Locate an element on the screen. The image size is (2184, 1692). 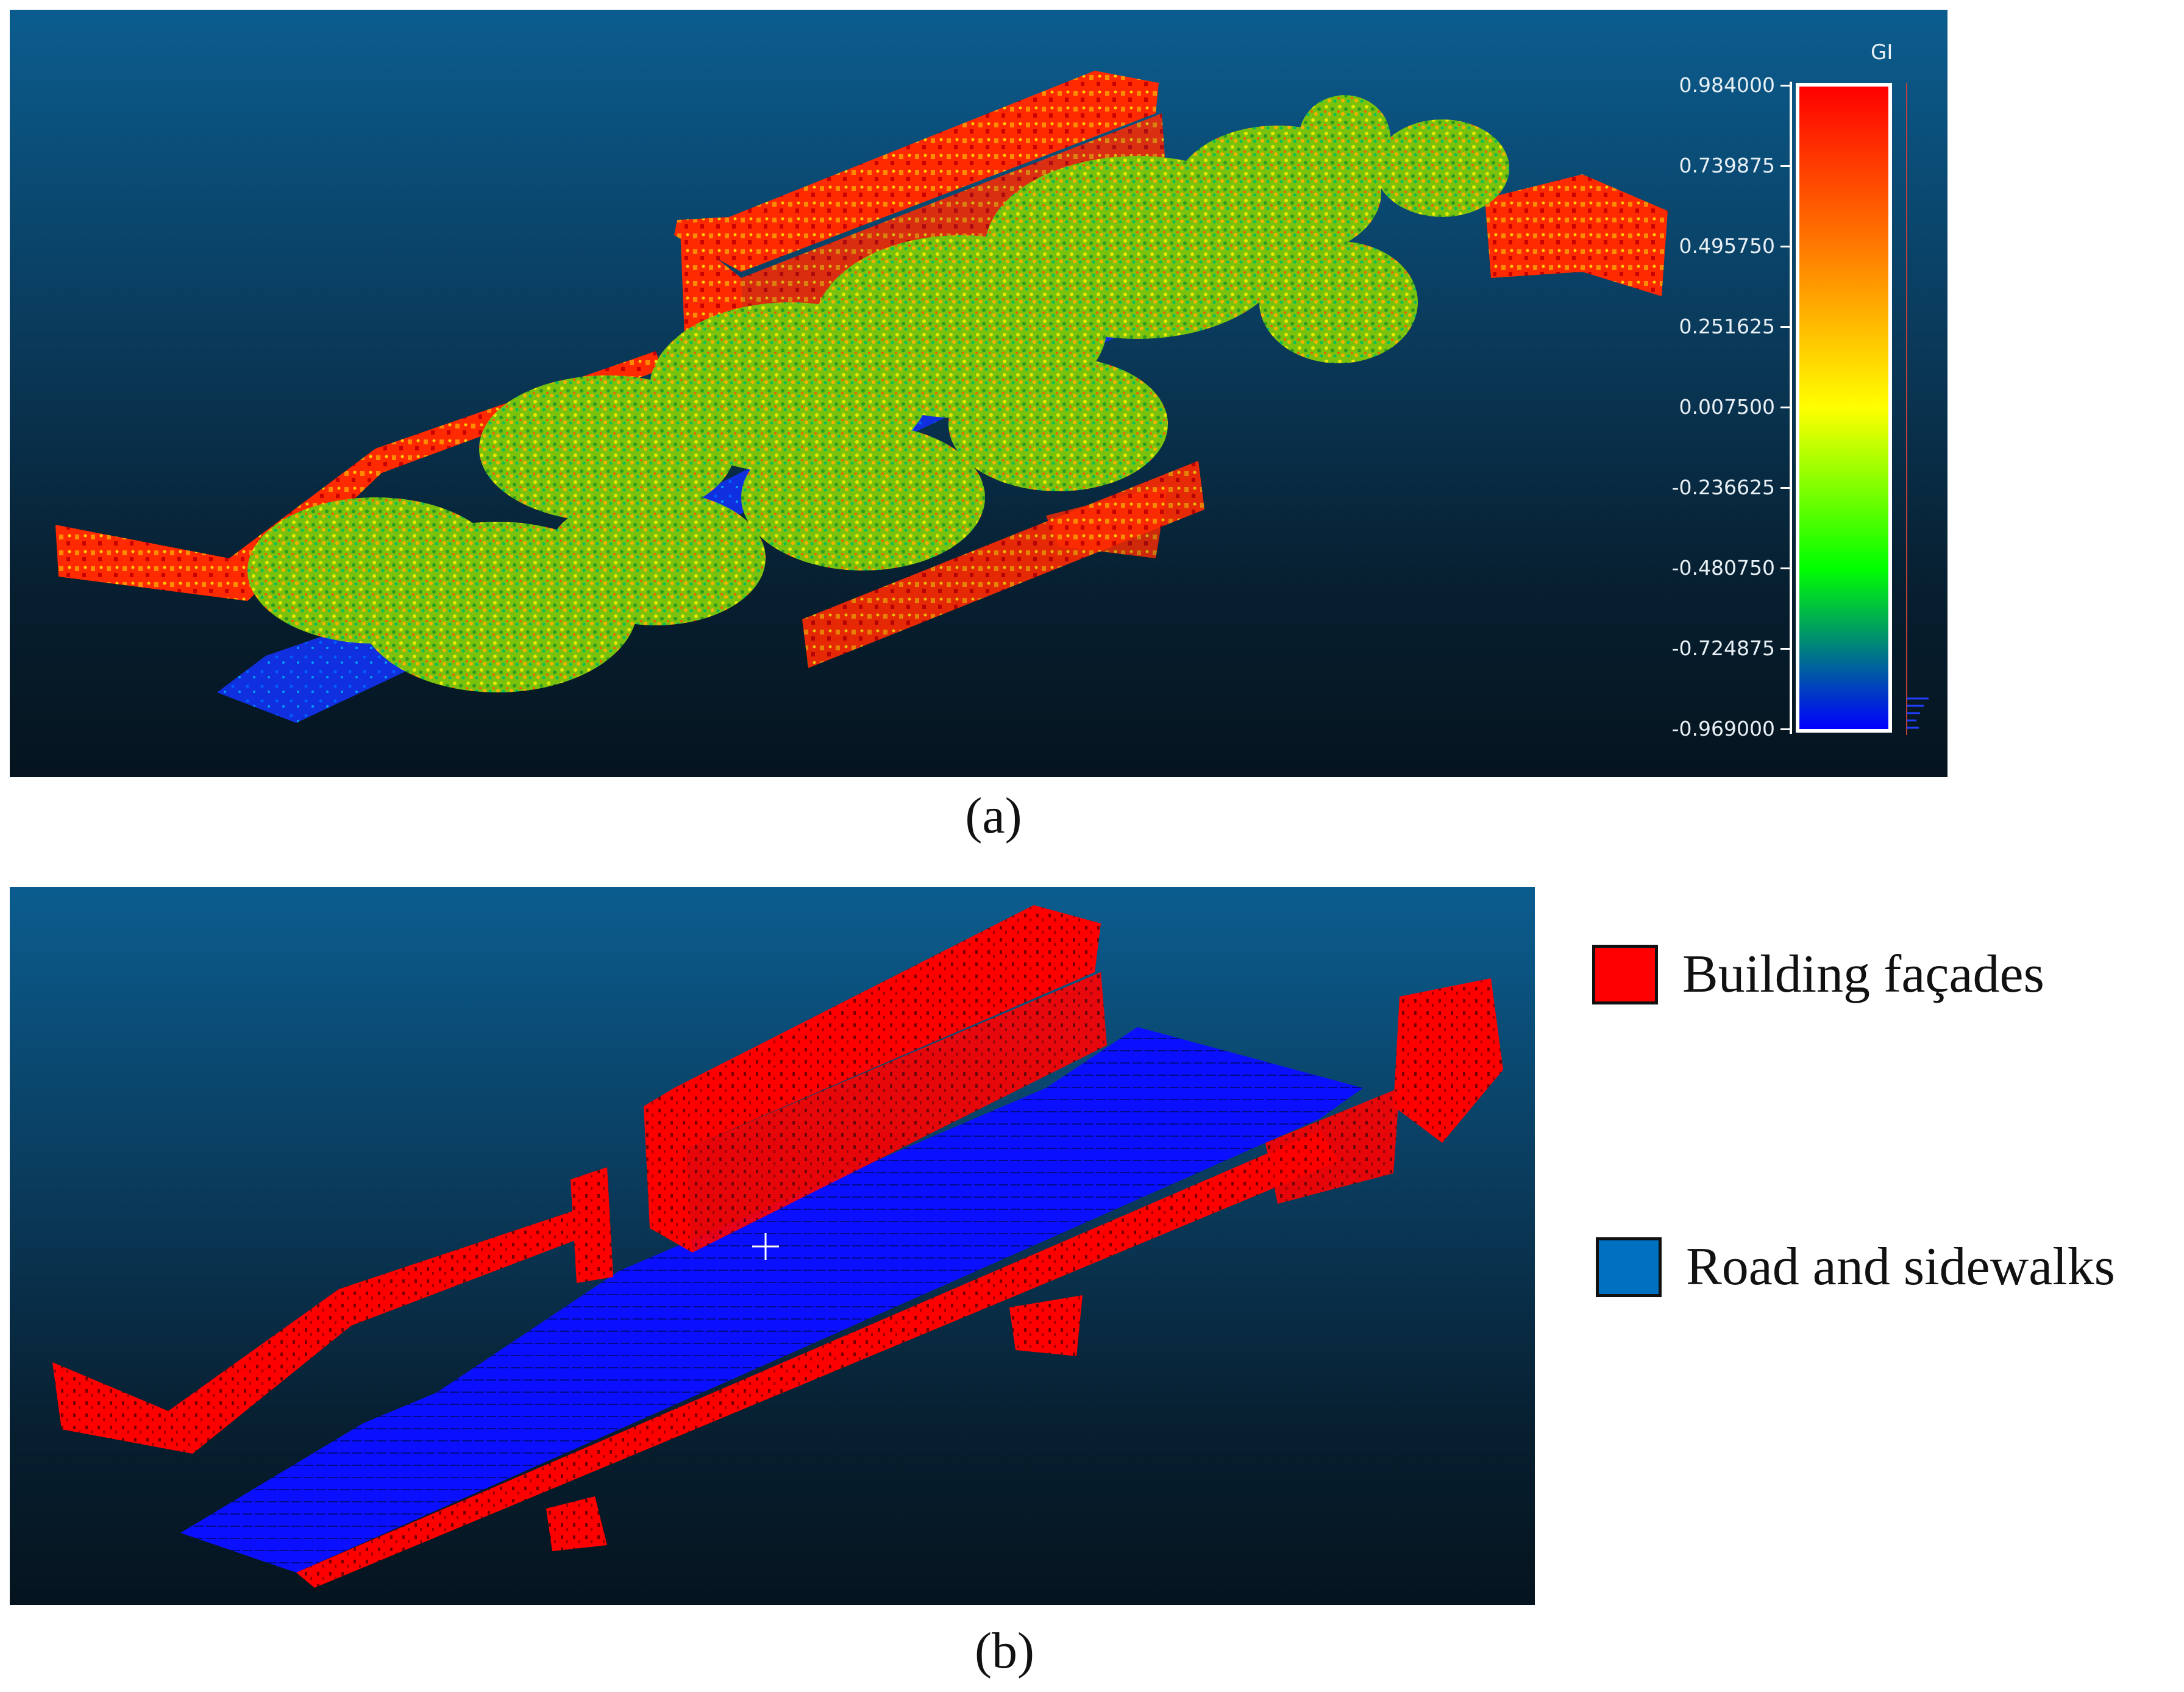
scale-tick-label: -0.236625 is located at coordinates (1723, 487).